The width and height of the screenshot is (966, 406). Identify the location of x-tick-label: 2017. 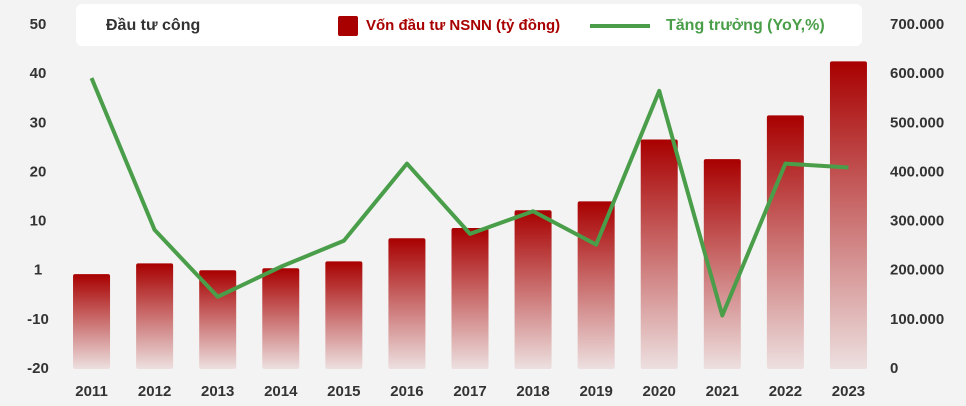
(469, 391).